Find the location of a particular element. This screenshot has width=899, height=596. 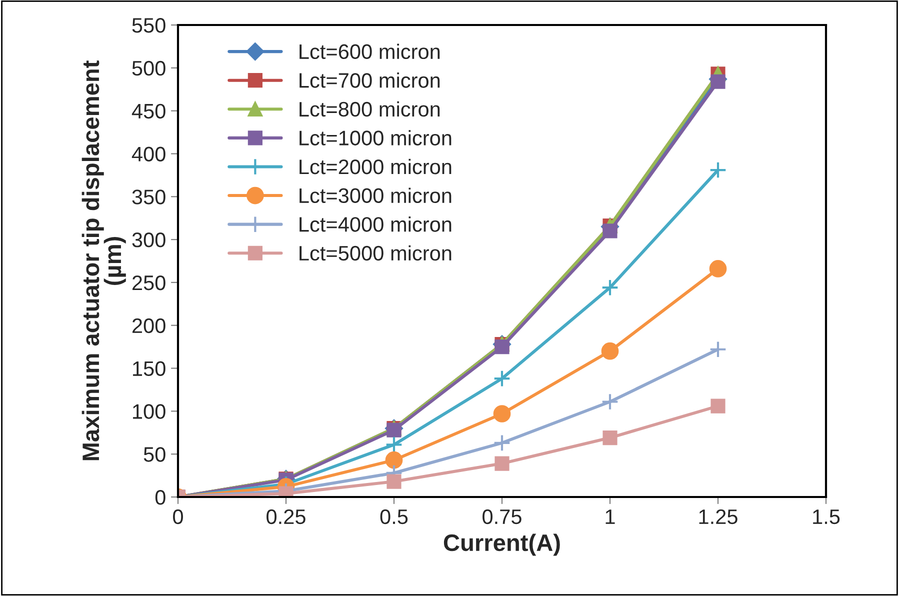

y-tick-label: 250 is located at coordinates (149, 282).